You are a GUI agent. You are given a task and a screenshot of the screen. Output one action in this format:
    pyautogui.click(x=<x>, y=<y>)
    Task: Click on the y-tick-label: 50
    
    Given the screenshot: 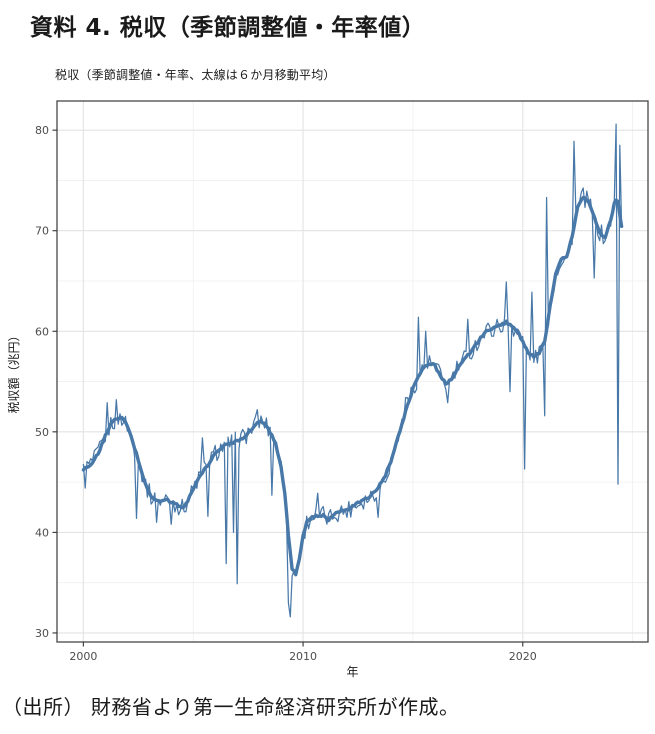 What is the action you would take?
    pyautogui.click(x=42, y=432)
    